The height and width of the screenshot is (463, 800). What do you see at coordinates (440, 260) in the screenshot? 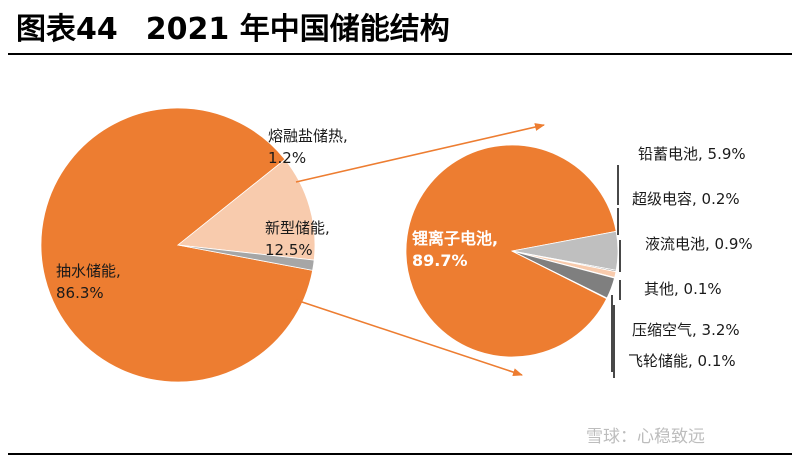
I see `label-lithium-line-1: 89.7%` at bounding box center [440, 260].